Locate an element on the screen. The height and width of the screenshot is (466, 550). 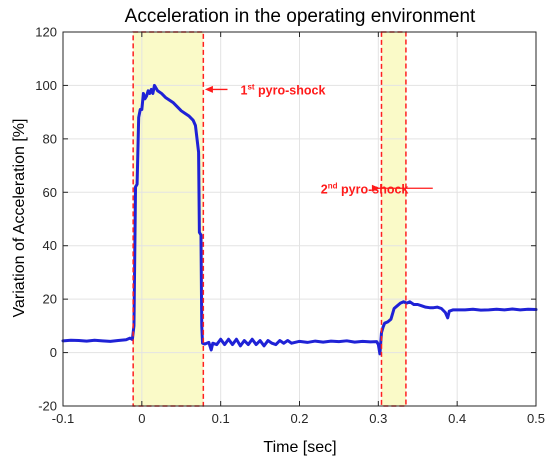
y-axis-label: Variation of Acceleration [%] is located at coordinates (19, 218).